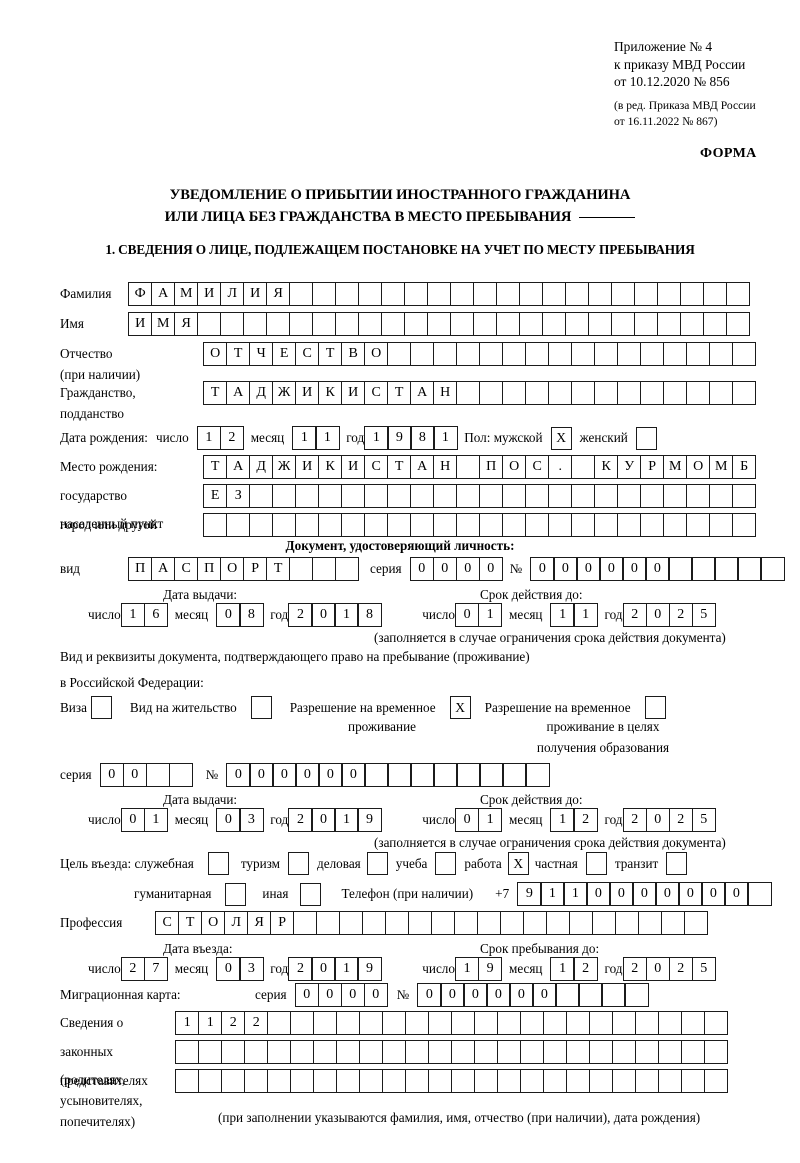  What do you see at coordinates (675, 467) in the screenshot?
I see `char-cell: М` at bounding box center [675, 467].